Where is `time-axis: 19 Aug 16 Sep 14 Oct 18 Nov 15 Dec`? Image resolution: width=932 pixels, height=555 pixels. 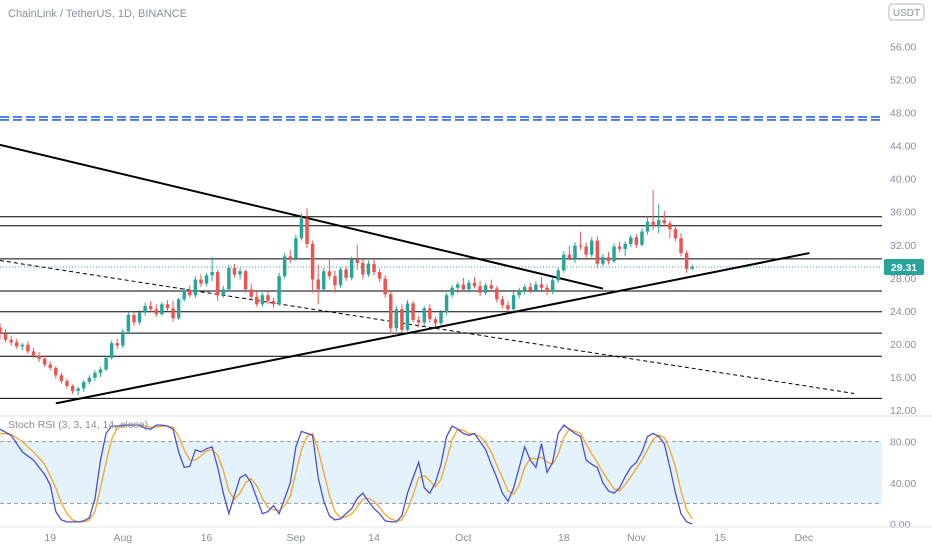 time-axis: 19 Aug 16 Sep 14 Oct 18 Nov 15 Dec is located at coordinates (466, 535).